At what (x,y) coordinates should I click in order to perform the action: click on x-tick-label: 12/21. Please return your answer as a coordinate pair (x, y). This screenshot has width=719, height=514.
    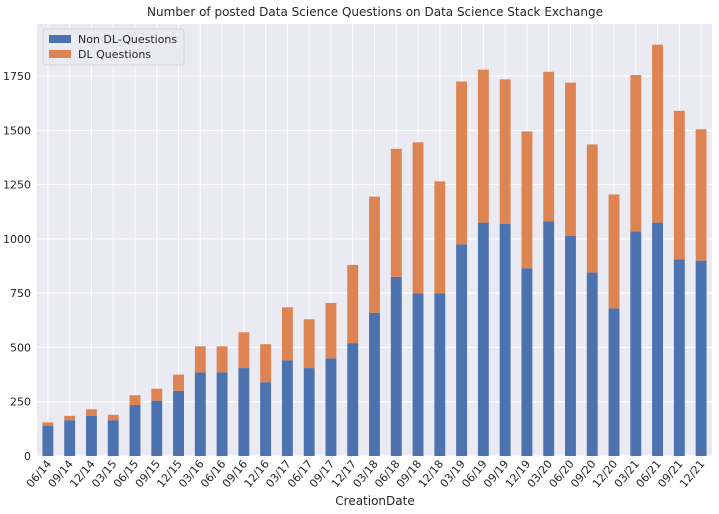
    Looking at the image, I should click on (692, 474).